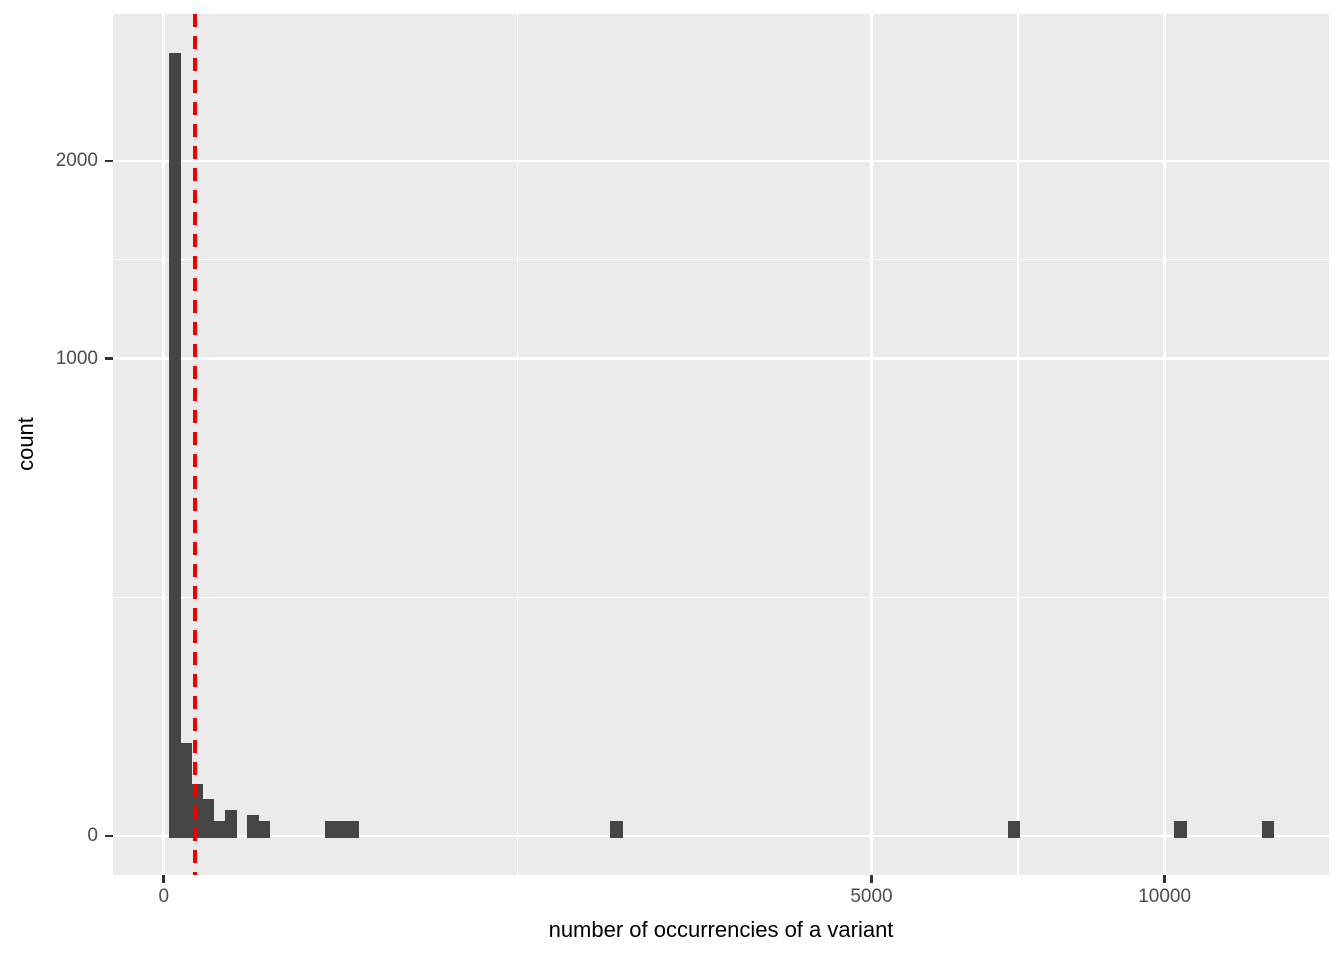 This screenshot has width=1344, height=960. I want to click on threshold-line, so click(195, 444).